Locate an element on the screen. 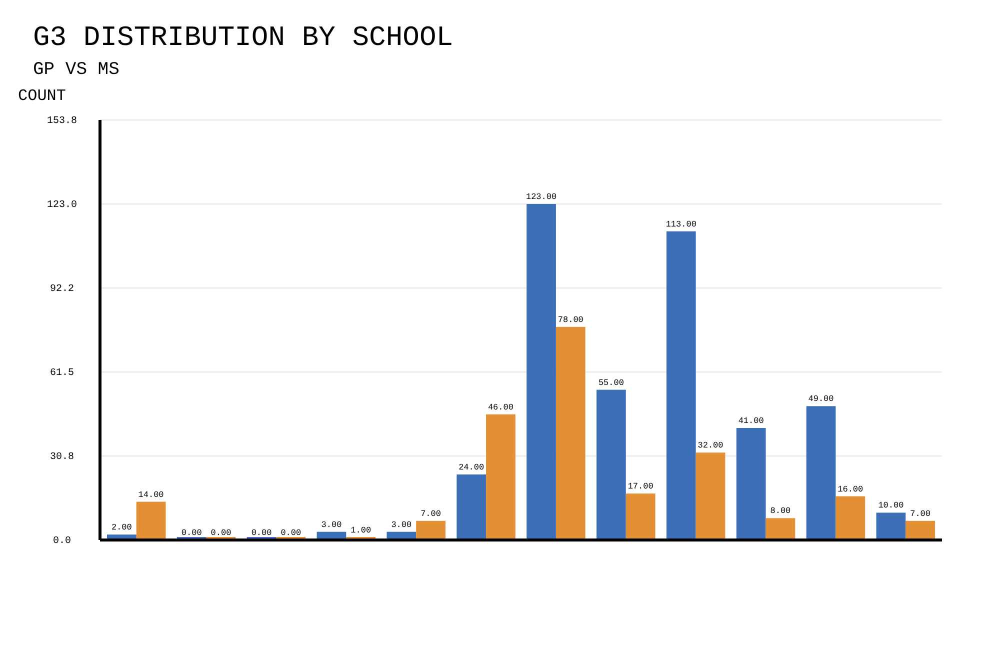 The image size is (1000, 650). y-tick-label: 0.0 is located at coordinates (62, 542).